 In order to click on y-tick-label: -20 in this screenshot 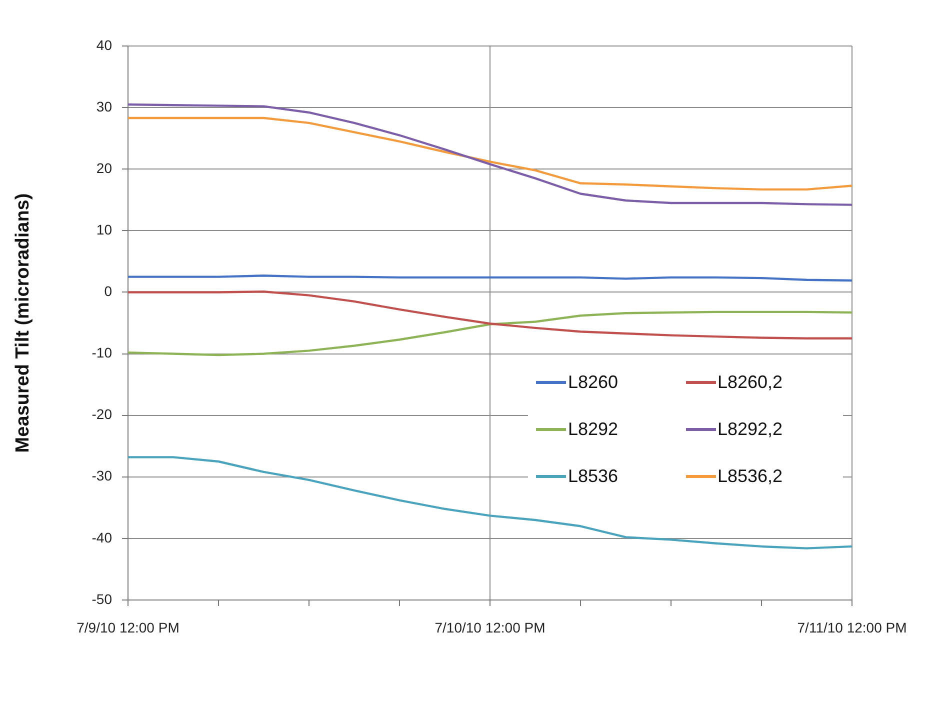, I will do `click(102, 414)`.